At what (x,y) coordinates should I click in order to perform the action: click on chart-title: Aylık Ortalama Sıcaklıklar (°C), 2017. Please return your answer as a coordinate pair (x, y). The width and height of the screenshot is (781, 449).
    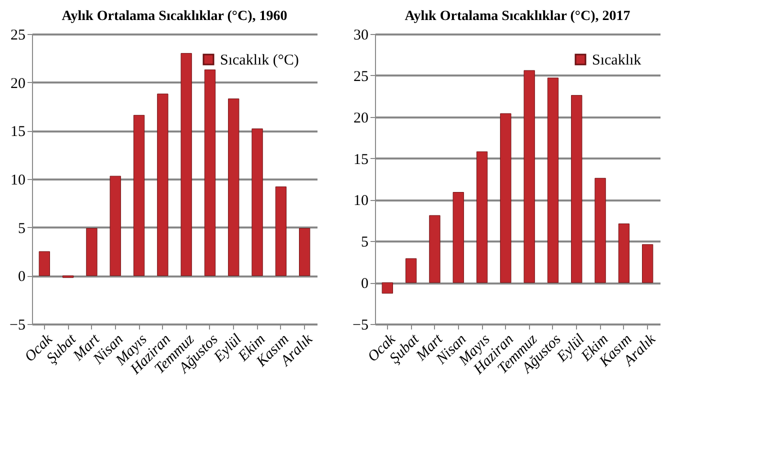
    Looking at the image, I should click on (517, 16).